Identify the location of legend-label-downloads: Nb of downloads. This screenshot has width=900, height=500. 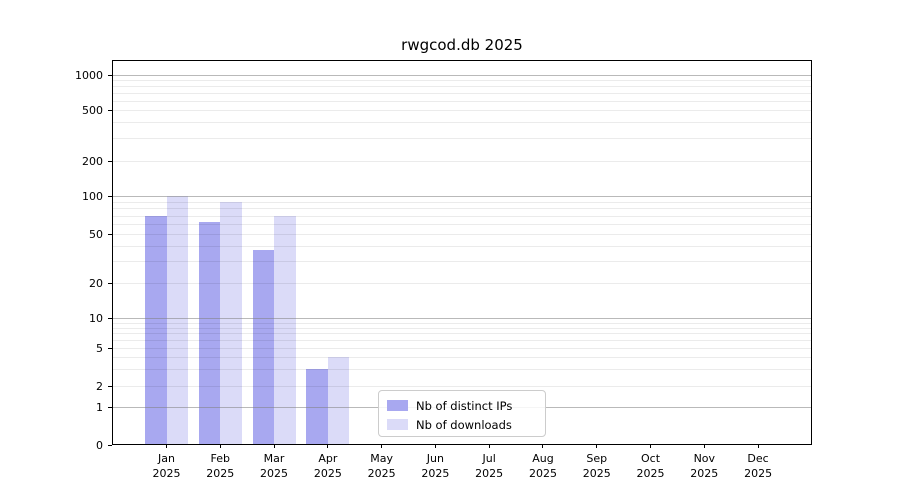
(464, 424).